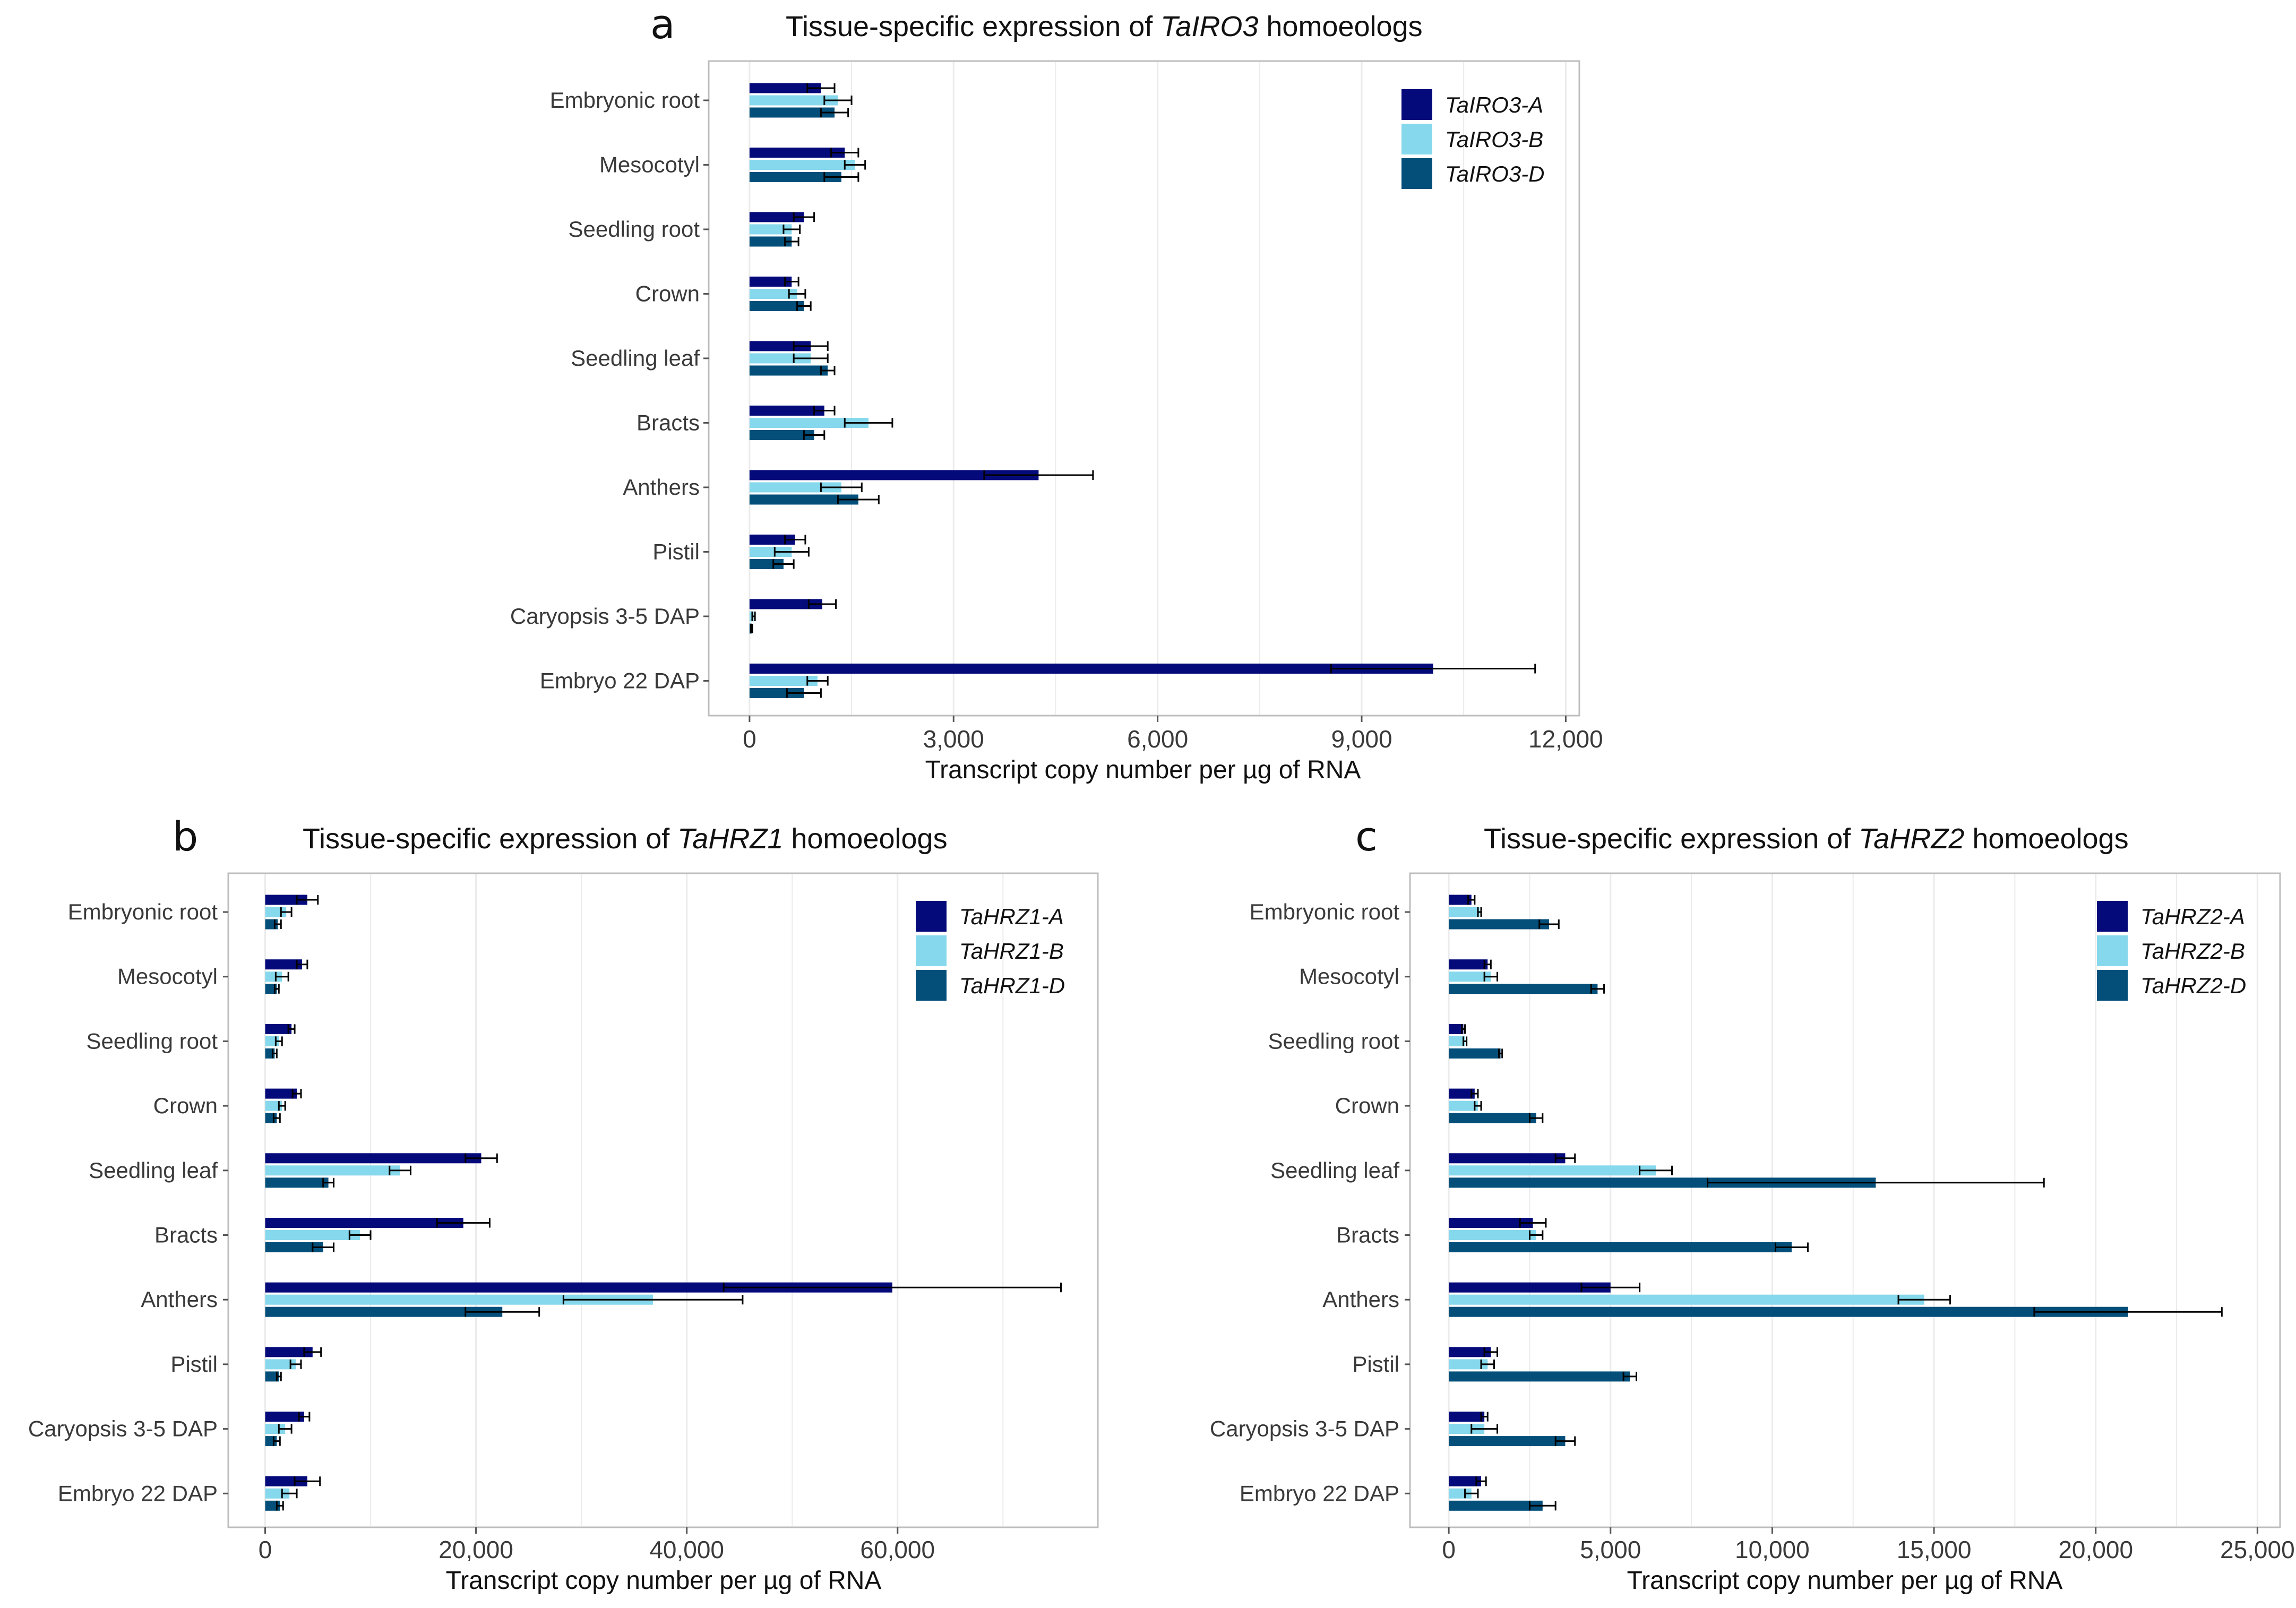  I want to click on legend-swatch-TaHRZ2-A, so click(2112, 916).